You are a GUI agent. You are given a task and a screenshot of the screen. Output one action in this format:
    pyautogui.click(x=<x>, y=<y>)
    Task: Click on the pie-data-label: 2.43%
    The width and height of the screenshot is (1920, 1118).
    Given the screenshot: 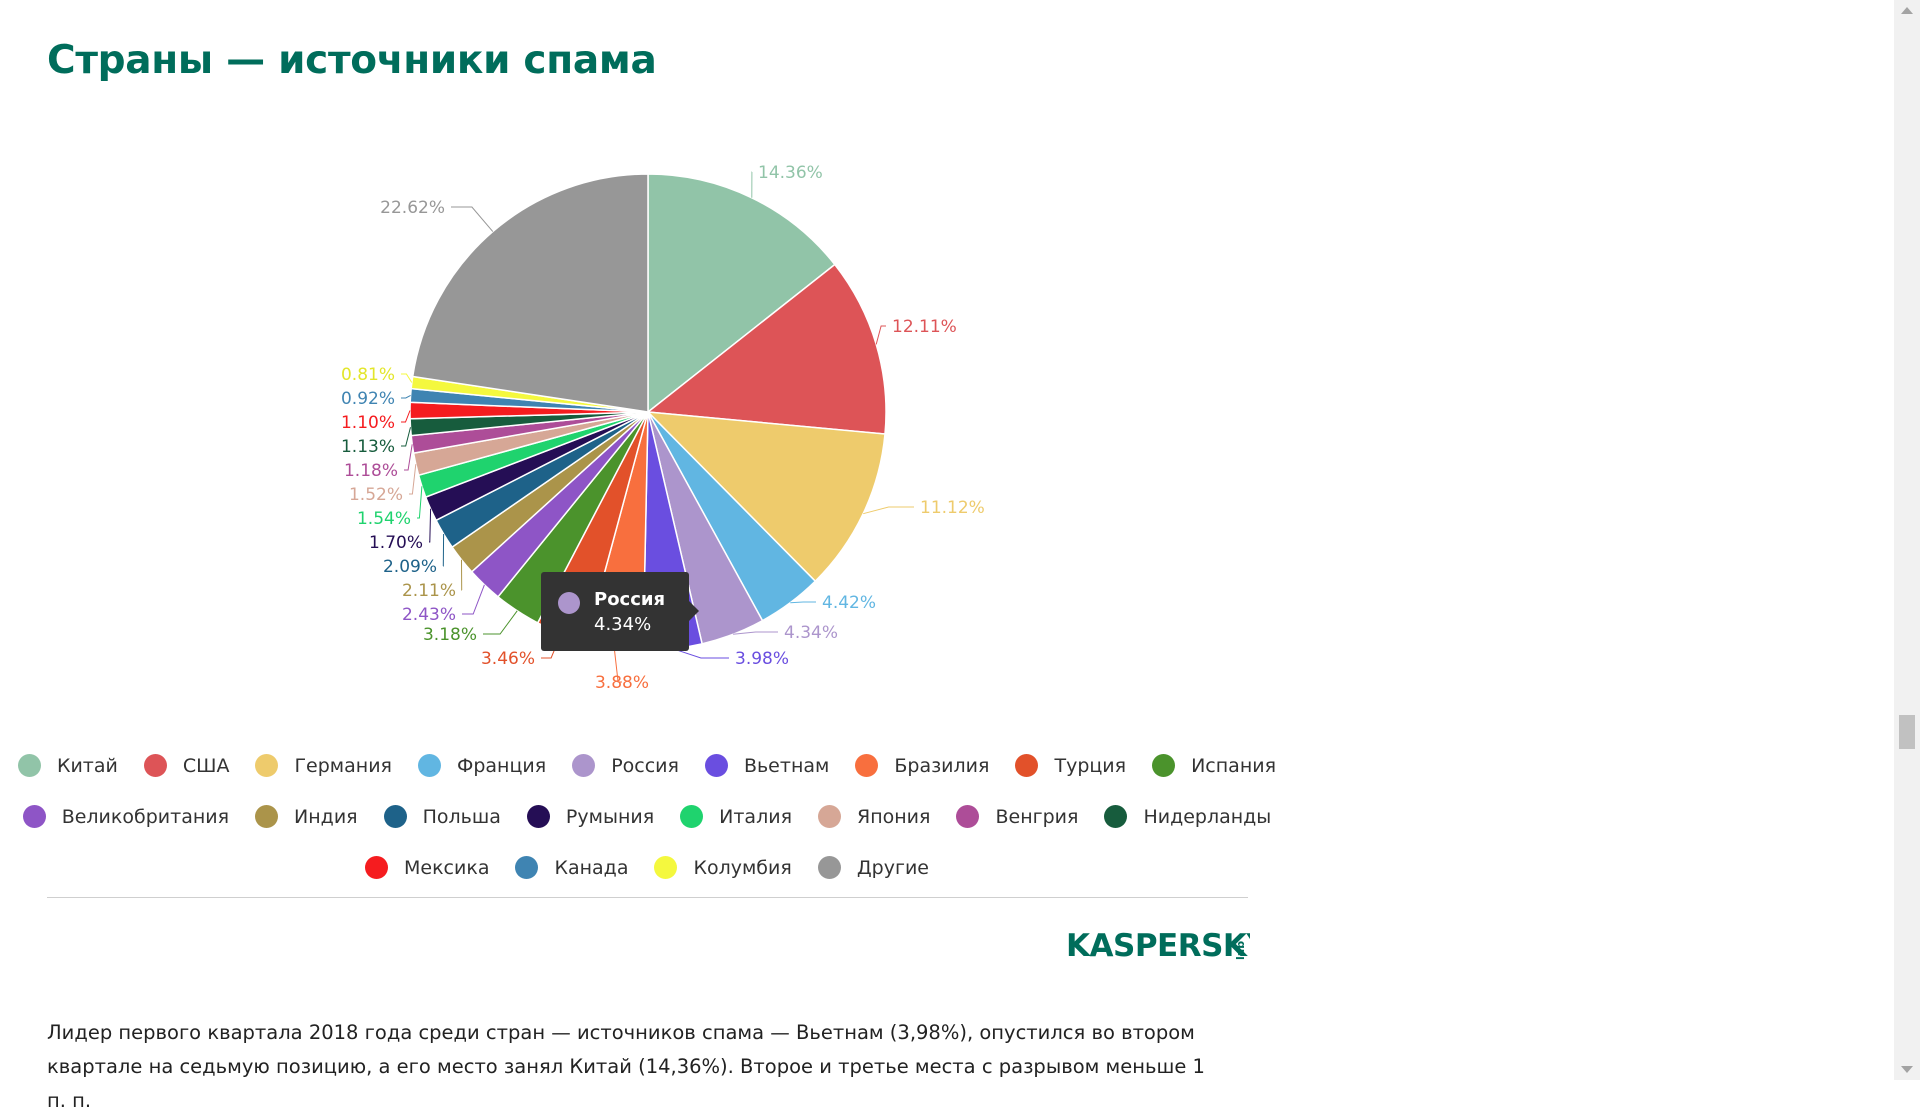 What is the action you would take?
    pyautogui.click(x=429, y=615)
    